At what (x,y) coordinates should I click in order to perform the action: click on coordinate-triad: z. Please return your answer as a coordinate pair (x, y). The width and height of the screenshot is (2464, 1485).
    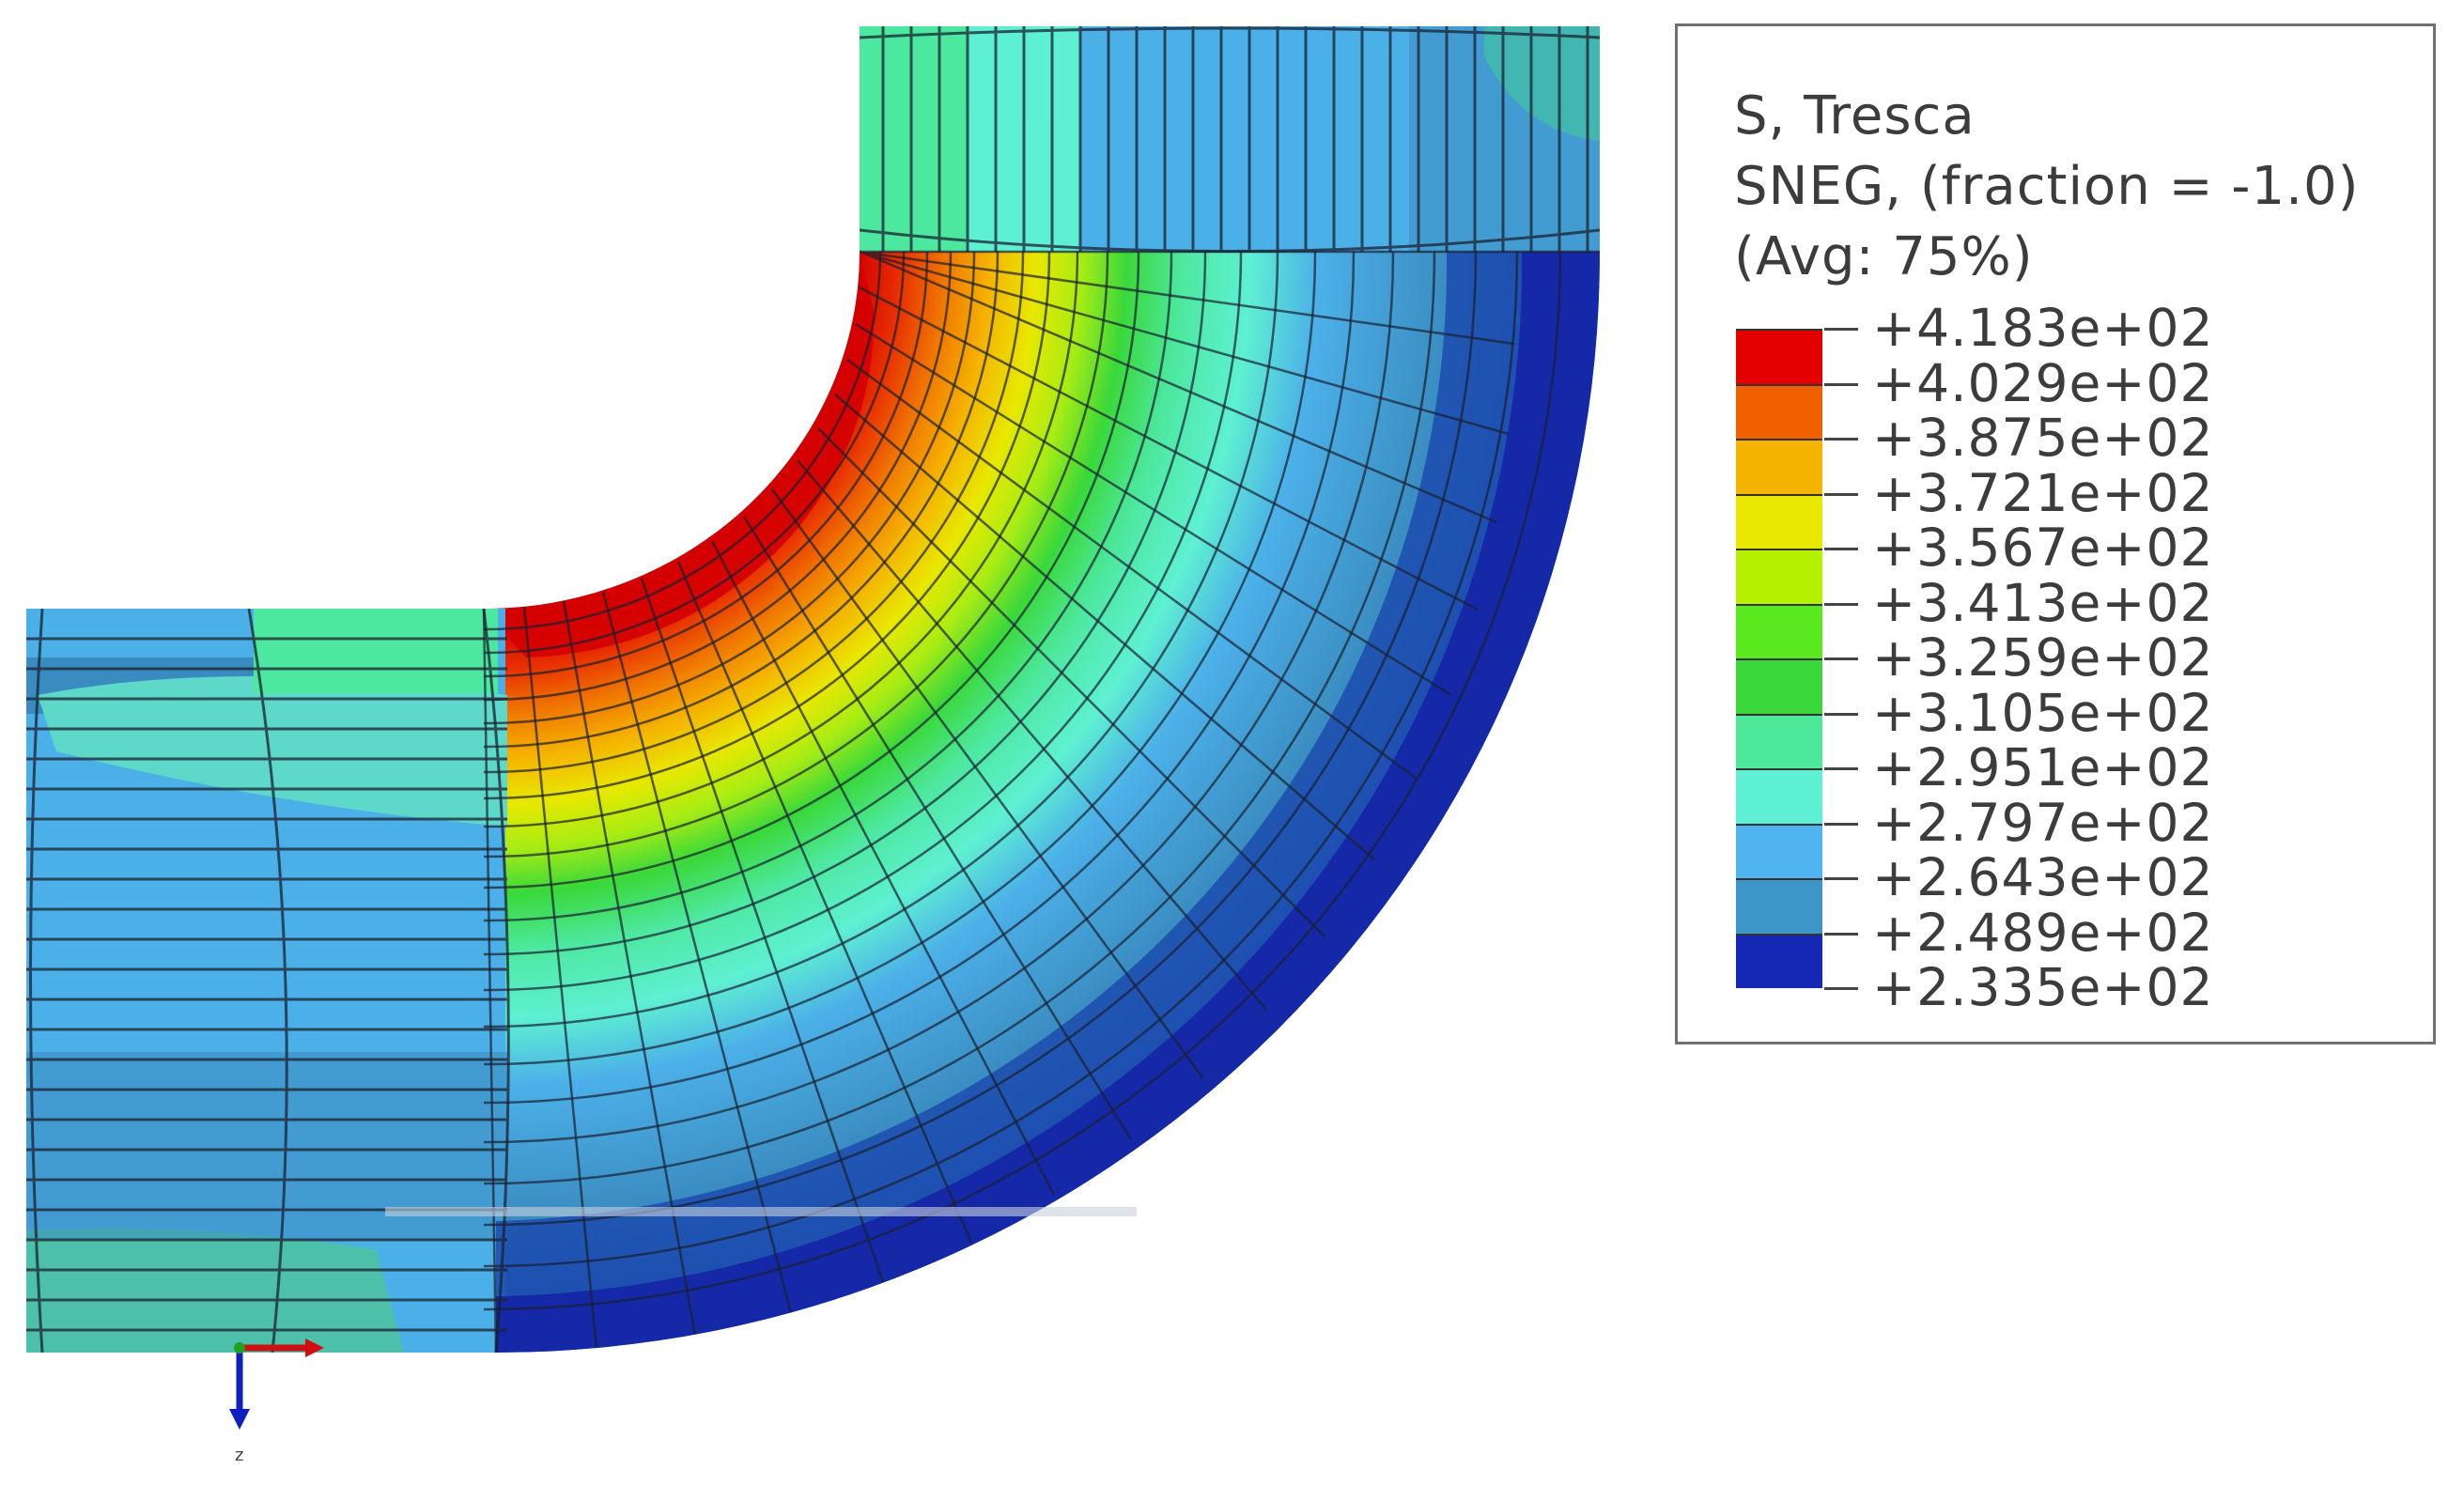
    Looking at the image, I should click on (276, 1401).